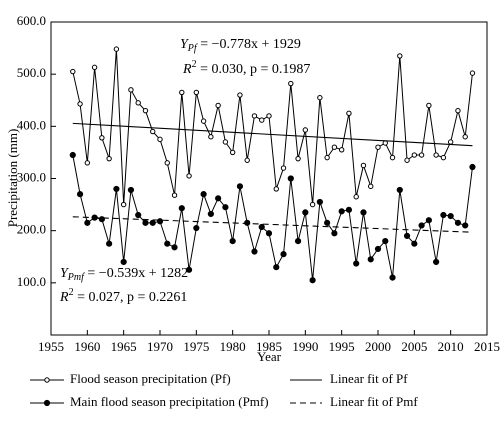 This screenshot has width=500, height=434. Describe the element at coordinates (451, 346) in the screenshot. I see `x-tick-label: 2010` at that location.